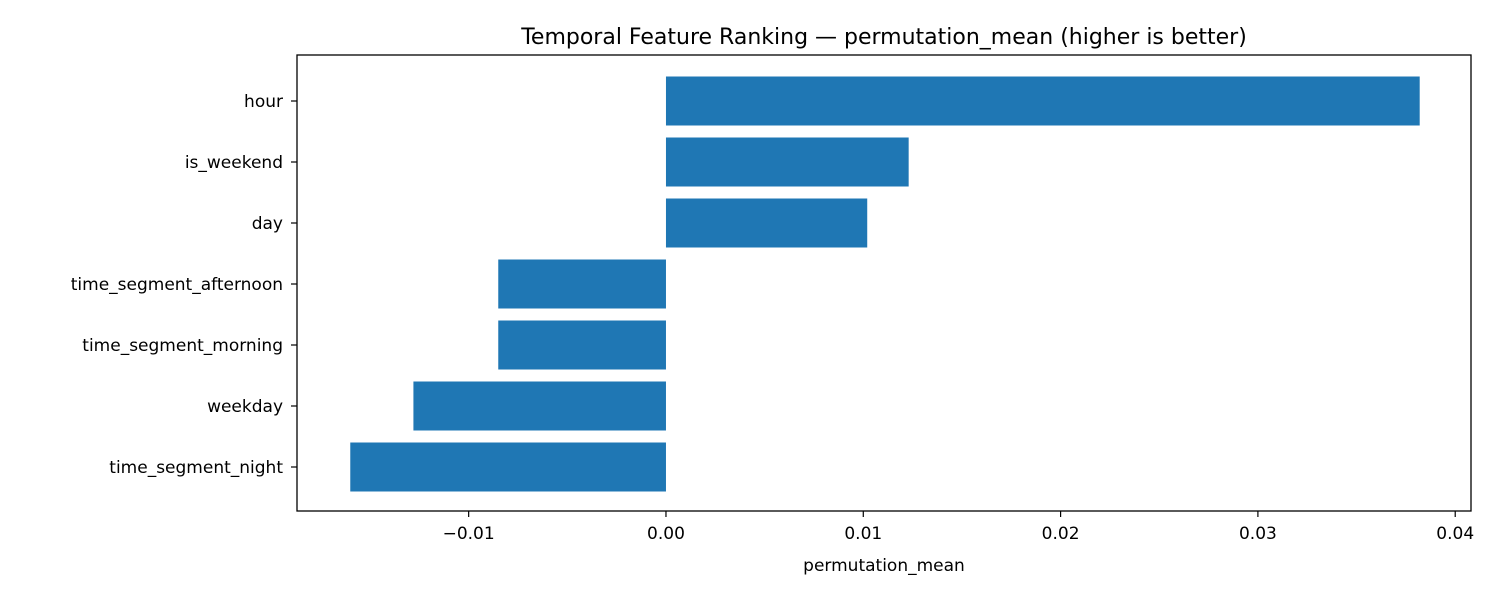 The width and height of the screenshot is (1500, 600). What do you see at coordinates (539, 406) in the screenshot?
I see `bar-weekday` at bounding box center [539, 406].